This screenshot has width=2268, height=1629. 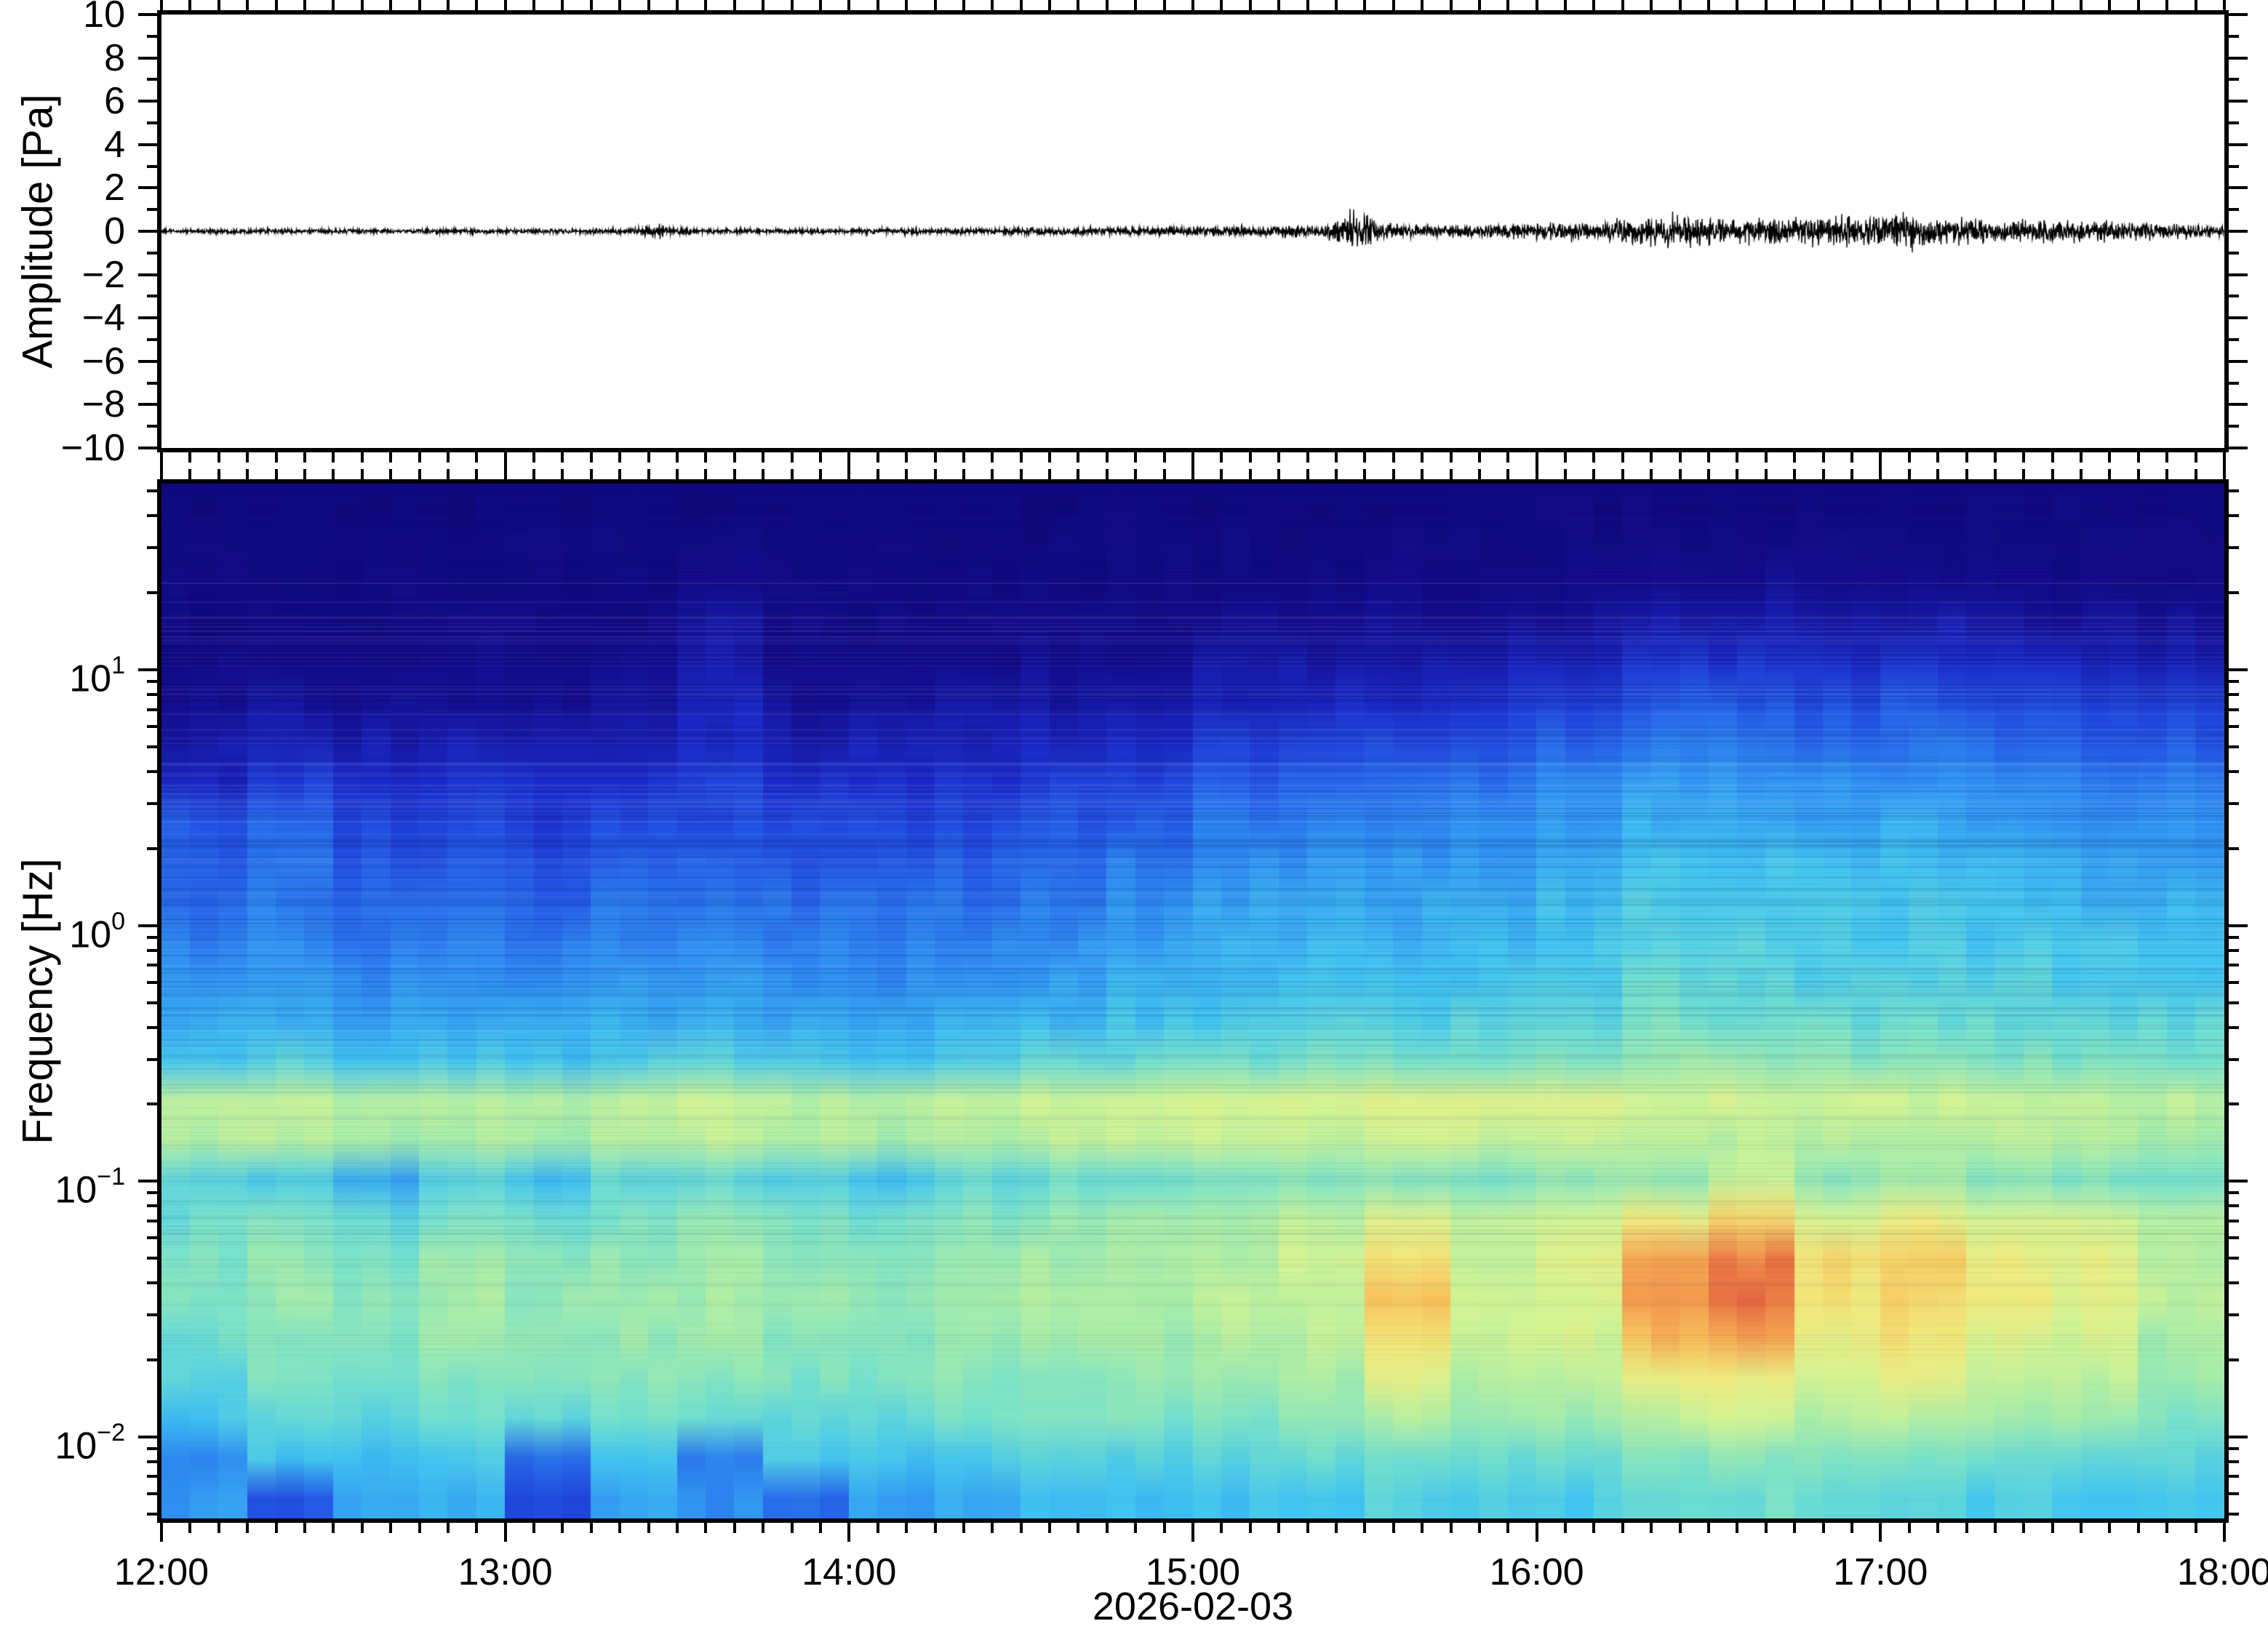 I want to click on amplitude-tick-label: −8, so click(x=103, y=404).